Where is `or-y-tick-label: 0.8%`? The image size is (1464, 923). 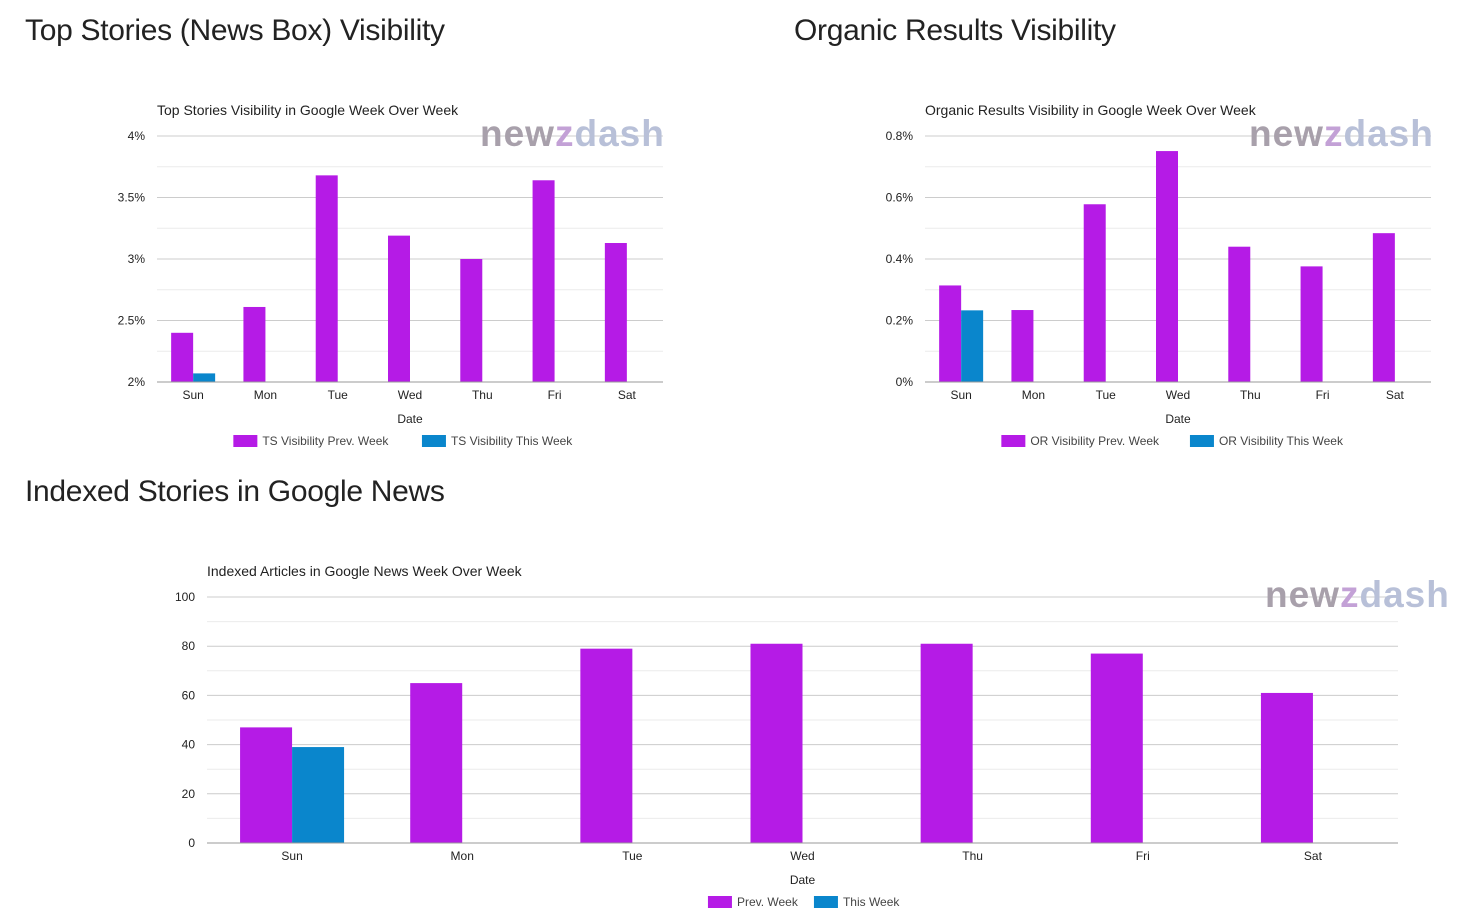
or-y-tick-label: 0.8% is located at coordinates (900, 136).